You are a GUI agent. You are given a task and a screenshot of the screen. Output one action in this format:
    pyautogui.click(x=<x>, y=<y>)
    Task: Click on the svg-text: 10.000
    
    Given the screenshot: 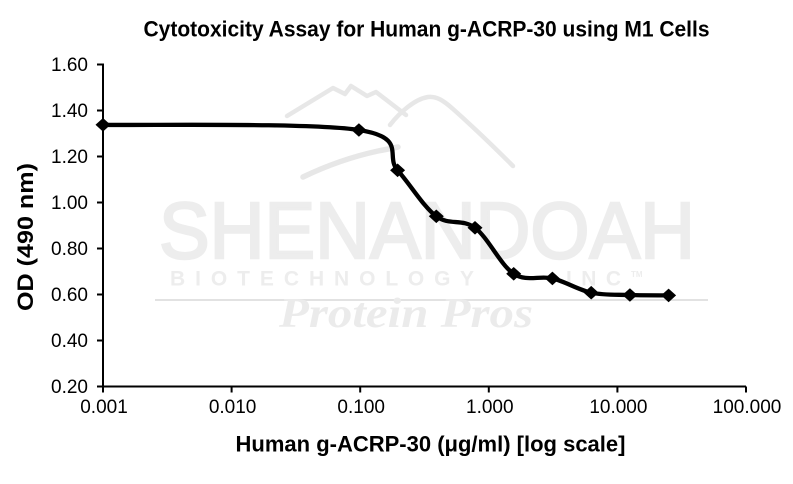 What is the action you would take?
    pyautogui.click(x=618, y=407)
    